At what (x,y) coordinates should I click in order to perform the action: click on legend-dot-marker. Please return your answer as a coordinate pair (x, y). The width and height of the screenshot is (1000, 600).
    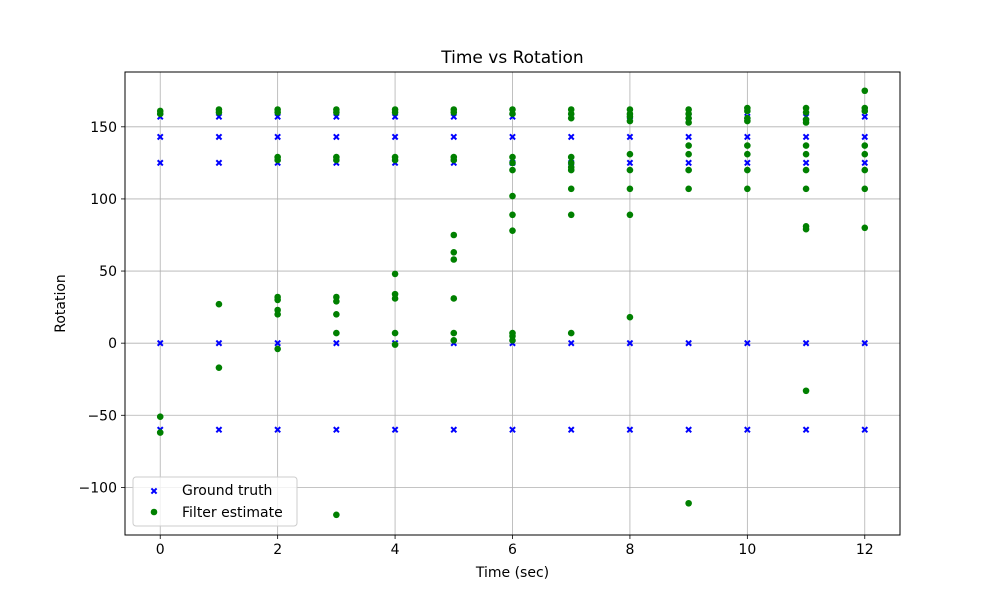
    Looking at the image, I should click on (154, 512).